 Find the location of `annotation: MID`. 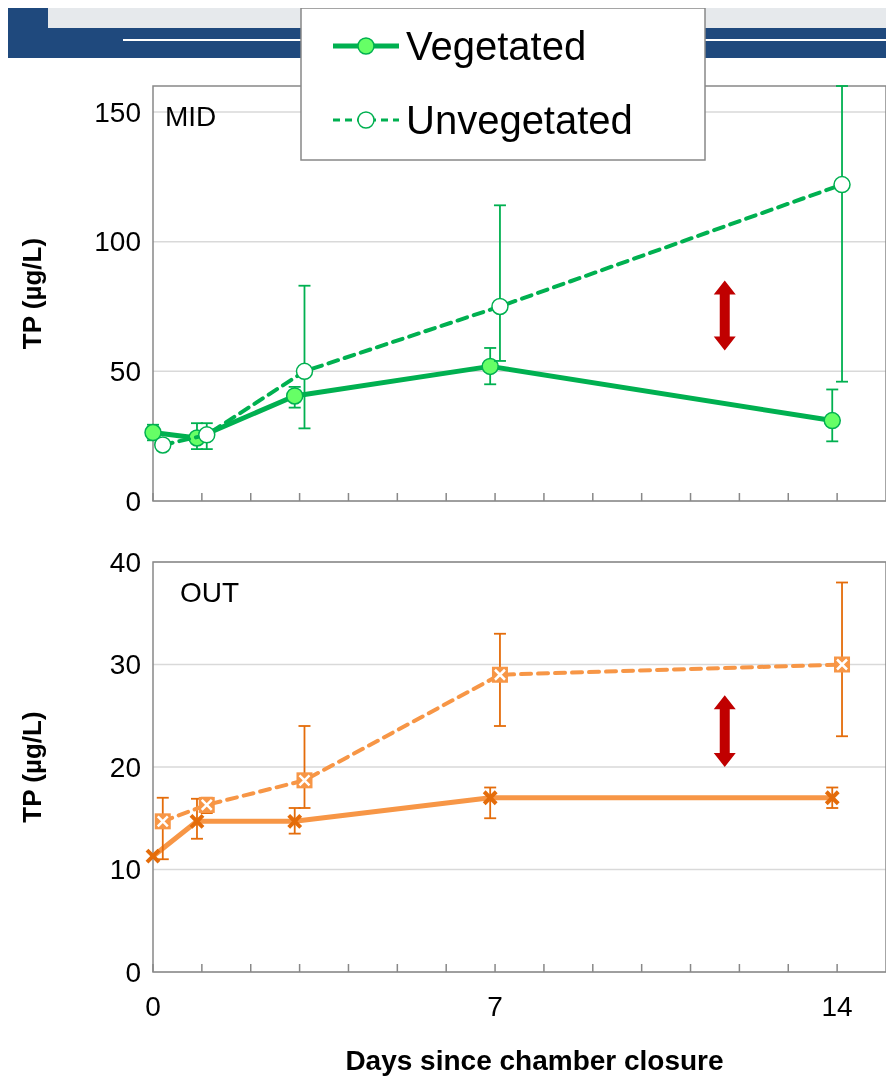

annotation: MID is located at coordinates (191, 116).